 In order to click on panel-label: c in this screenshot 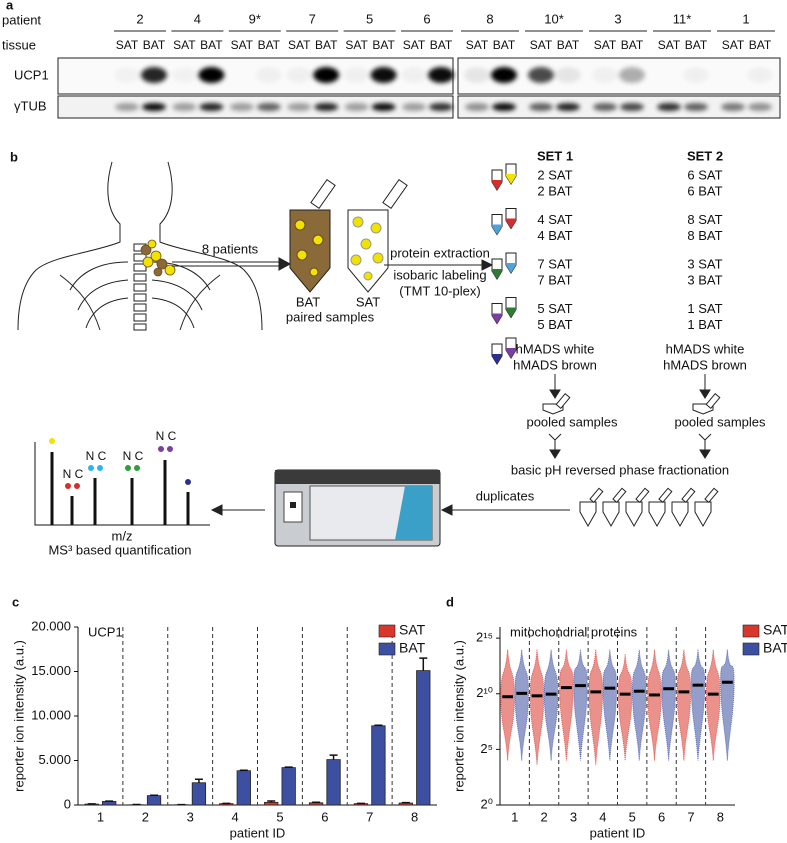, I will do `click(15, 601)`.